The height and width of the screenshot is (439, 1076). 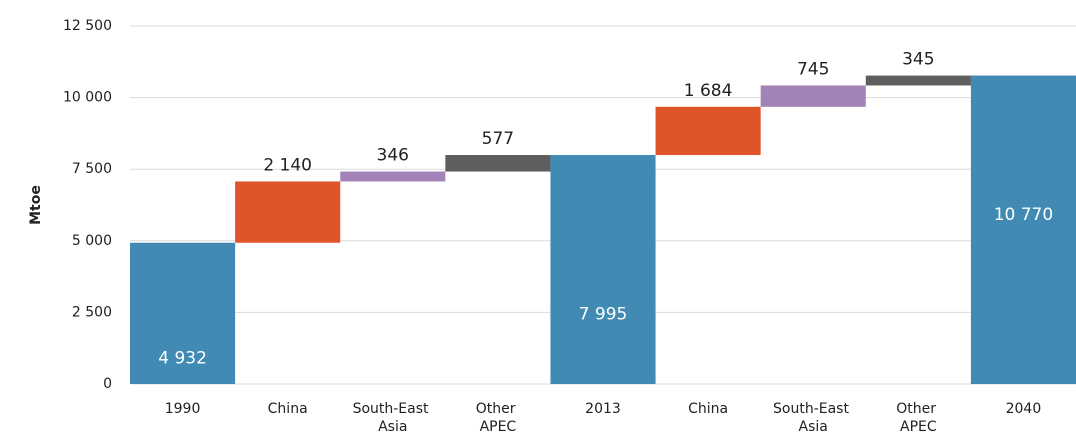 What do you see at coordinates (393, 156) in the screenshot?
I see `value-label: 346` at bounding box center [393, 156].